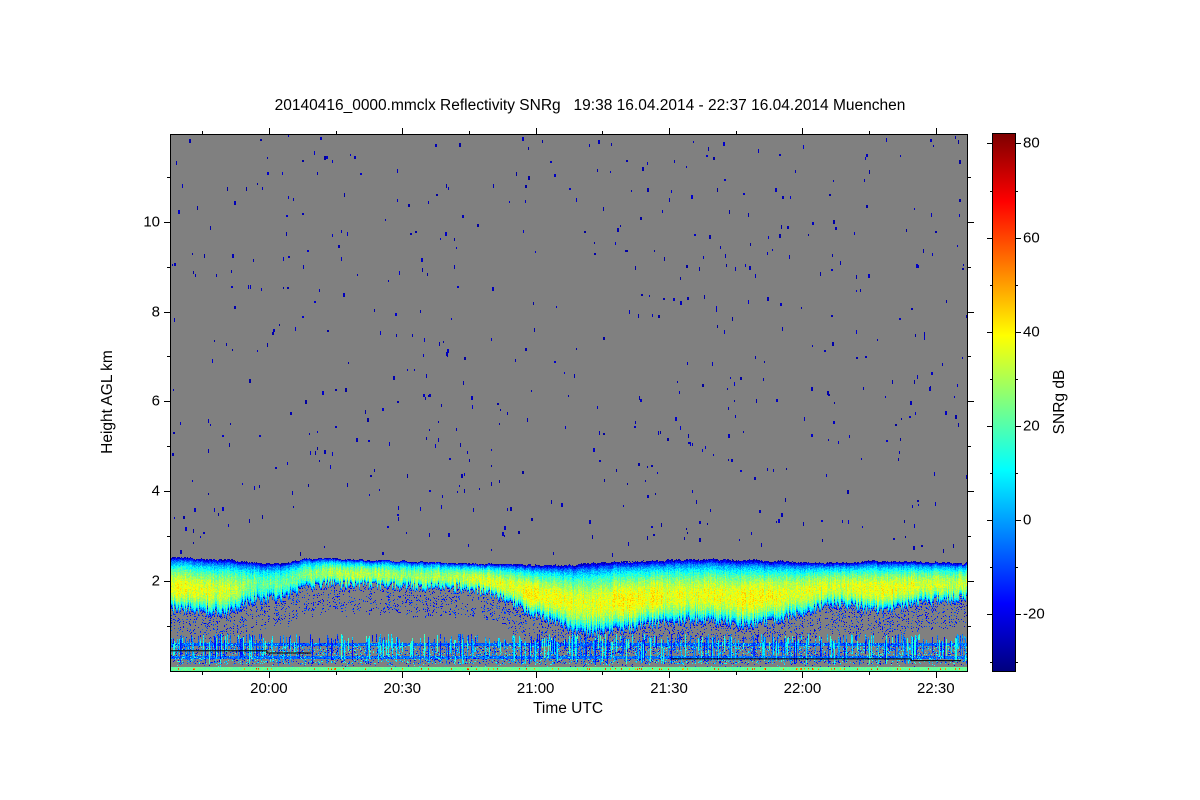 The width and height of the screenshot is (1200, 800). What do you see at coordinates (151, 222) in the screenshot?
I see `y-tick-label: 10` at bounding box center [151, 222].